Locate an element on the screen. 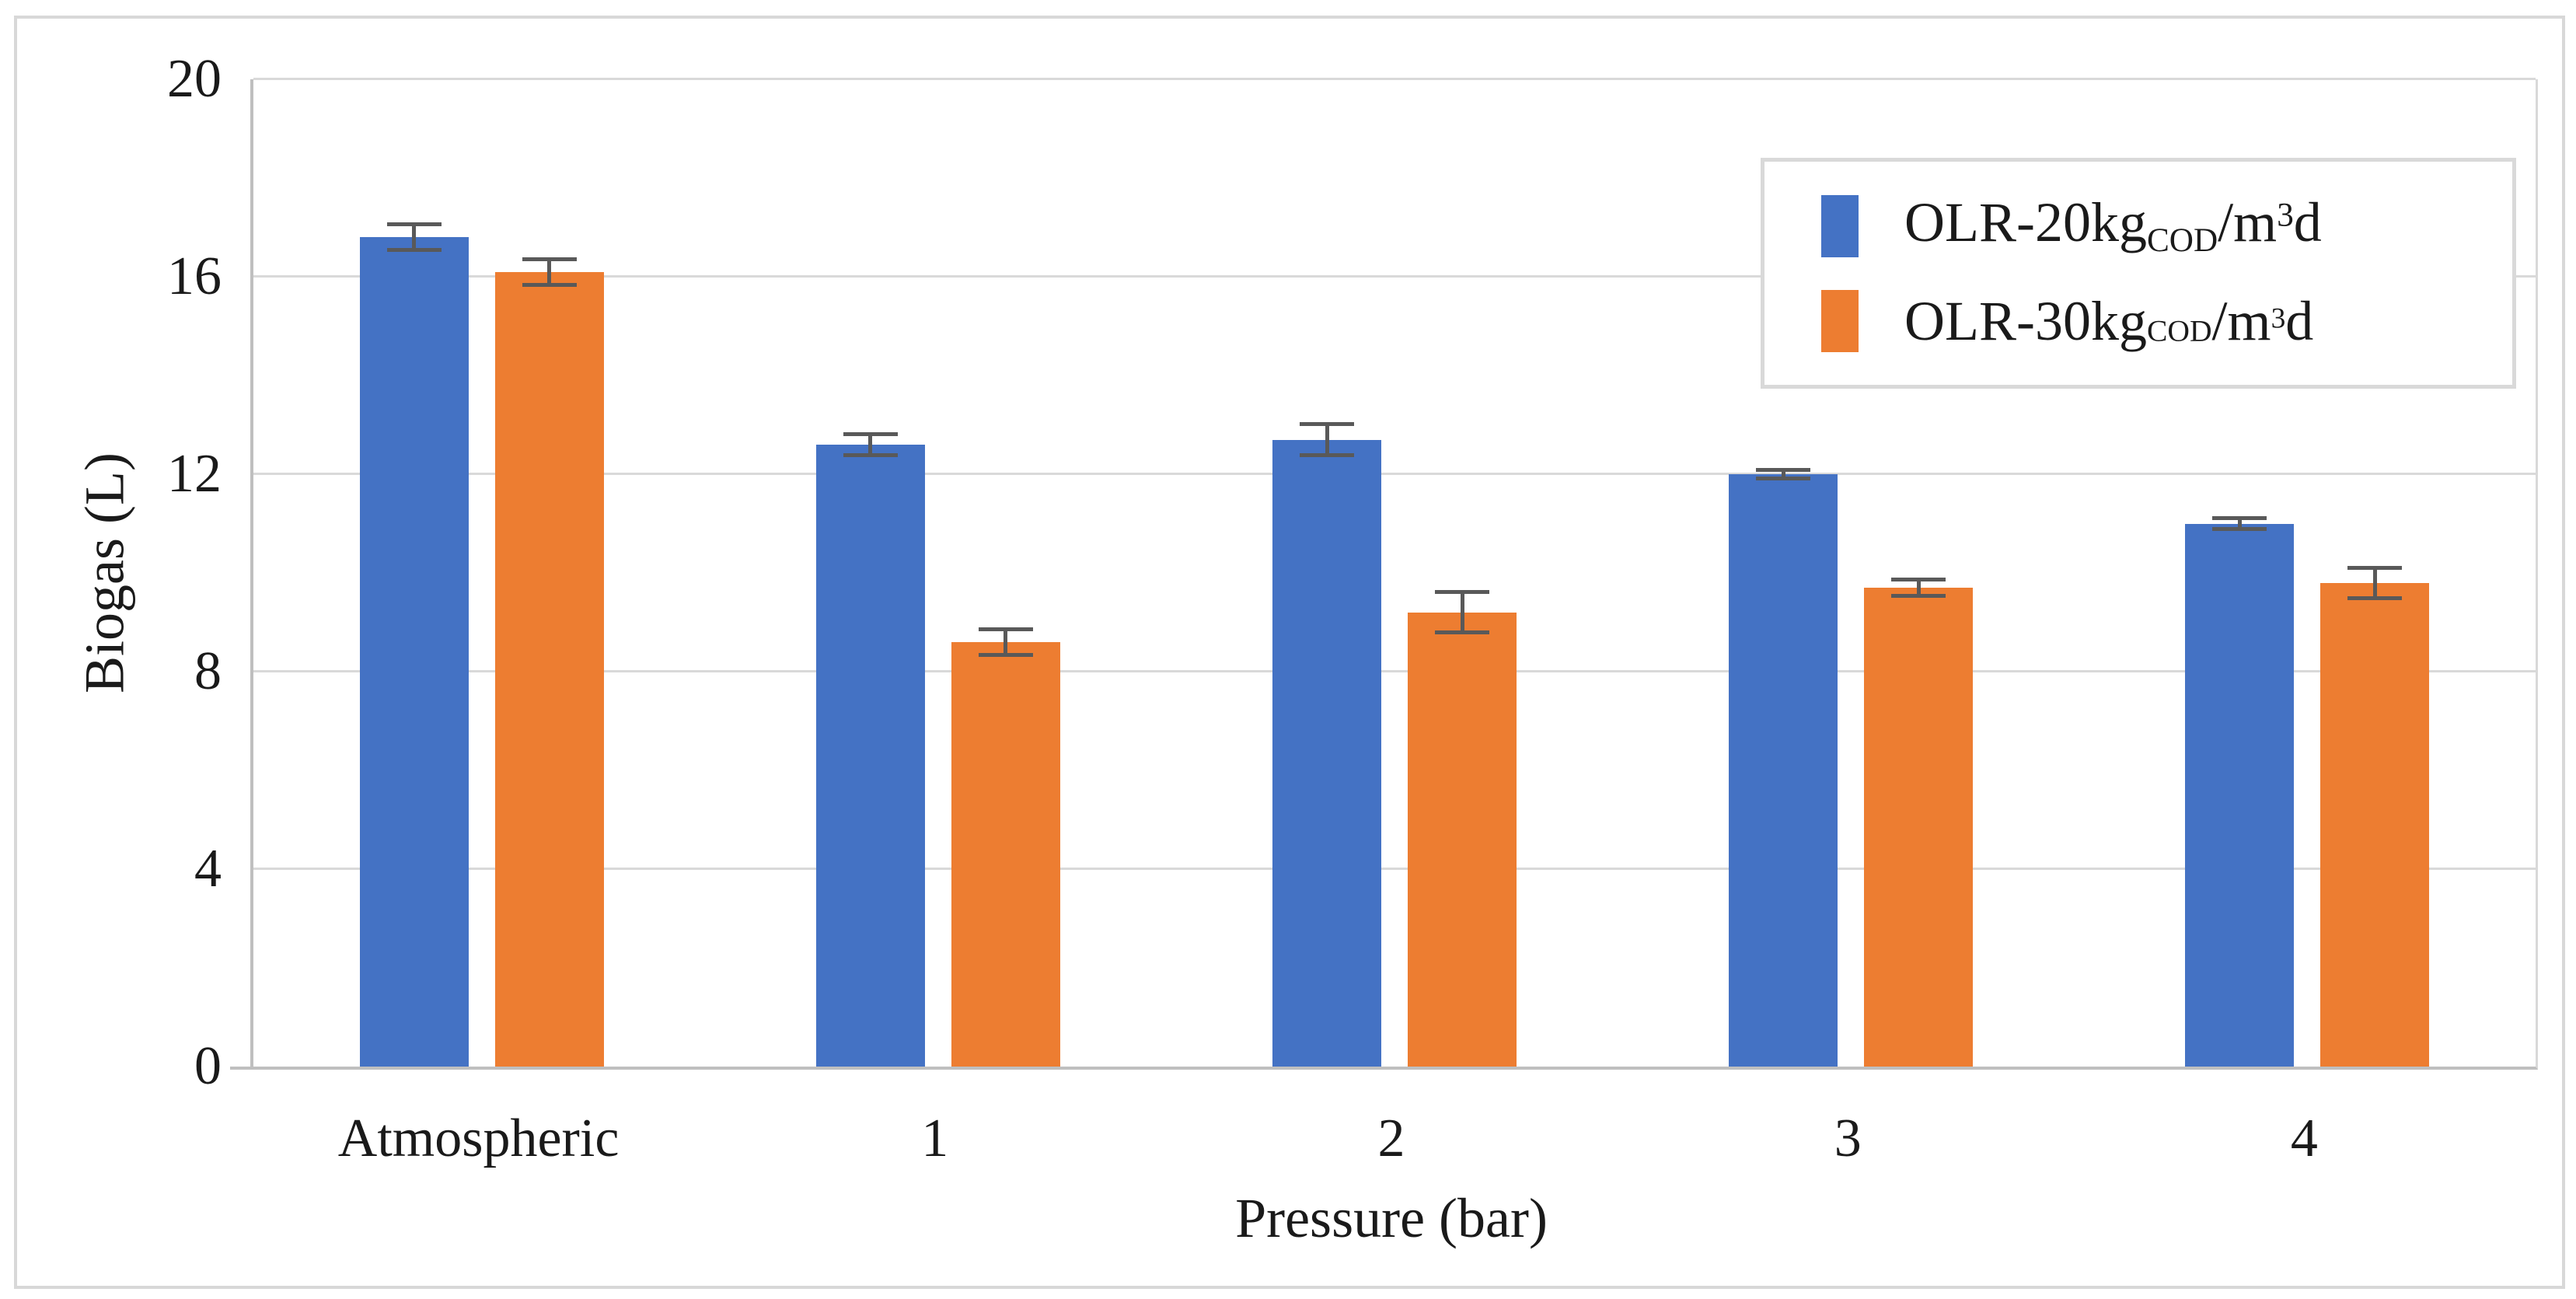 The height and width of the screenshot is (1299, 2576). y-tick-label: 0 is located at coordinates (208, 1066).